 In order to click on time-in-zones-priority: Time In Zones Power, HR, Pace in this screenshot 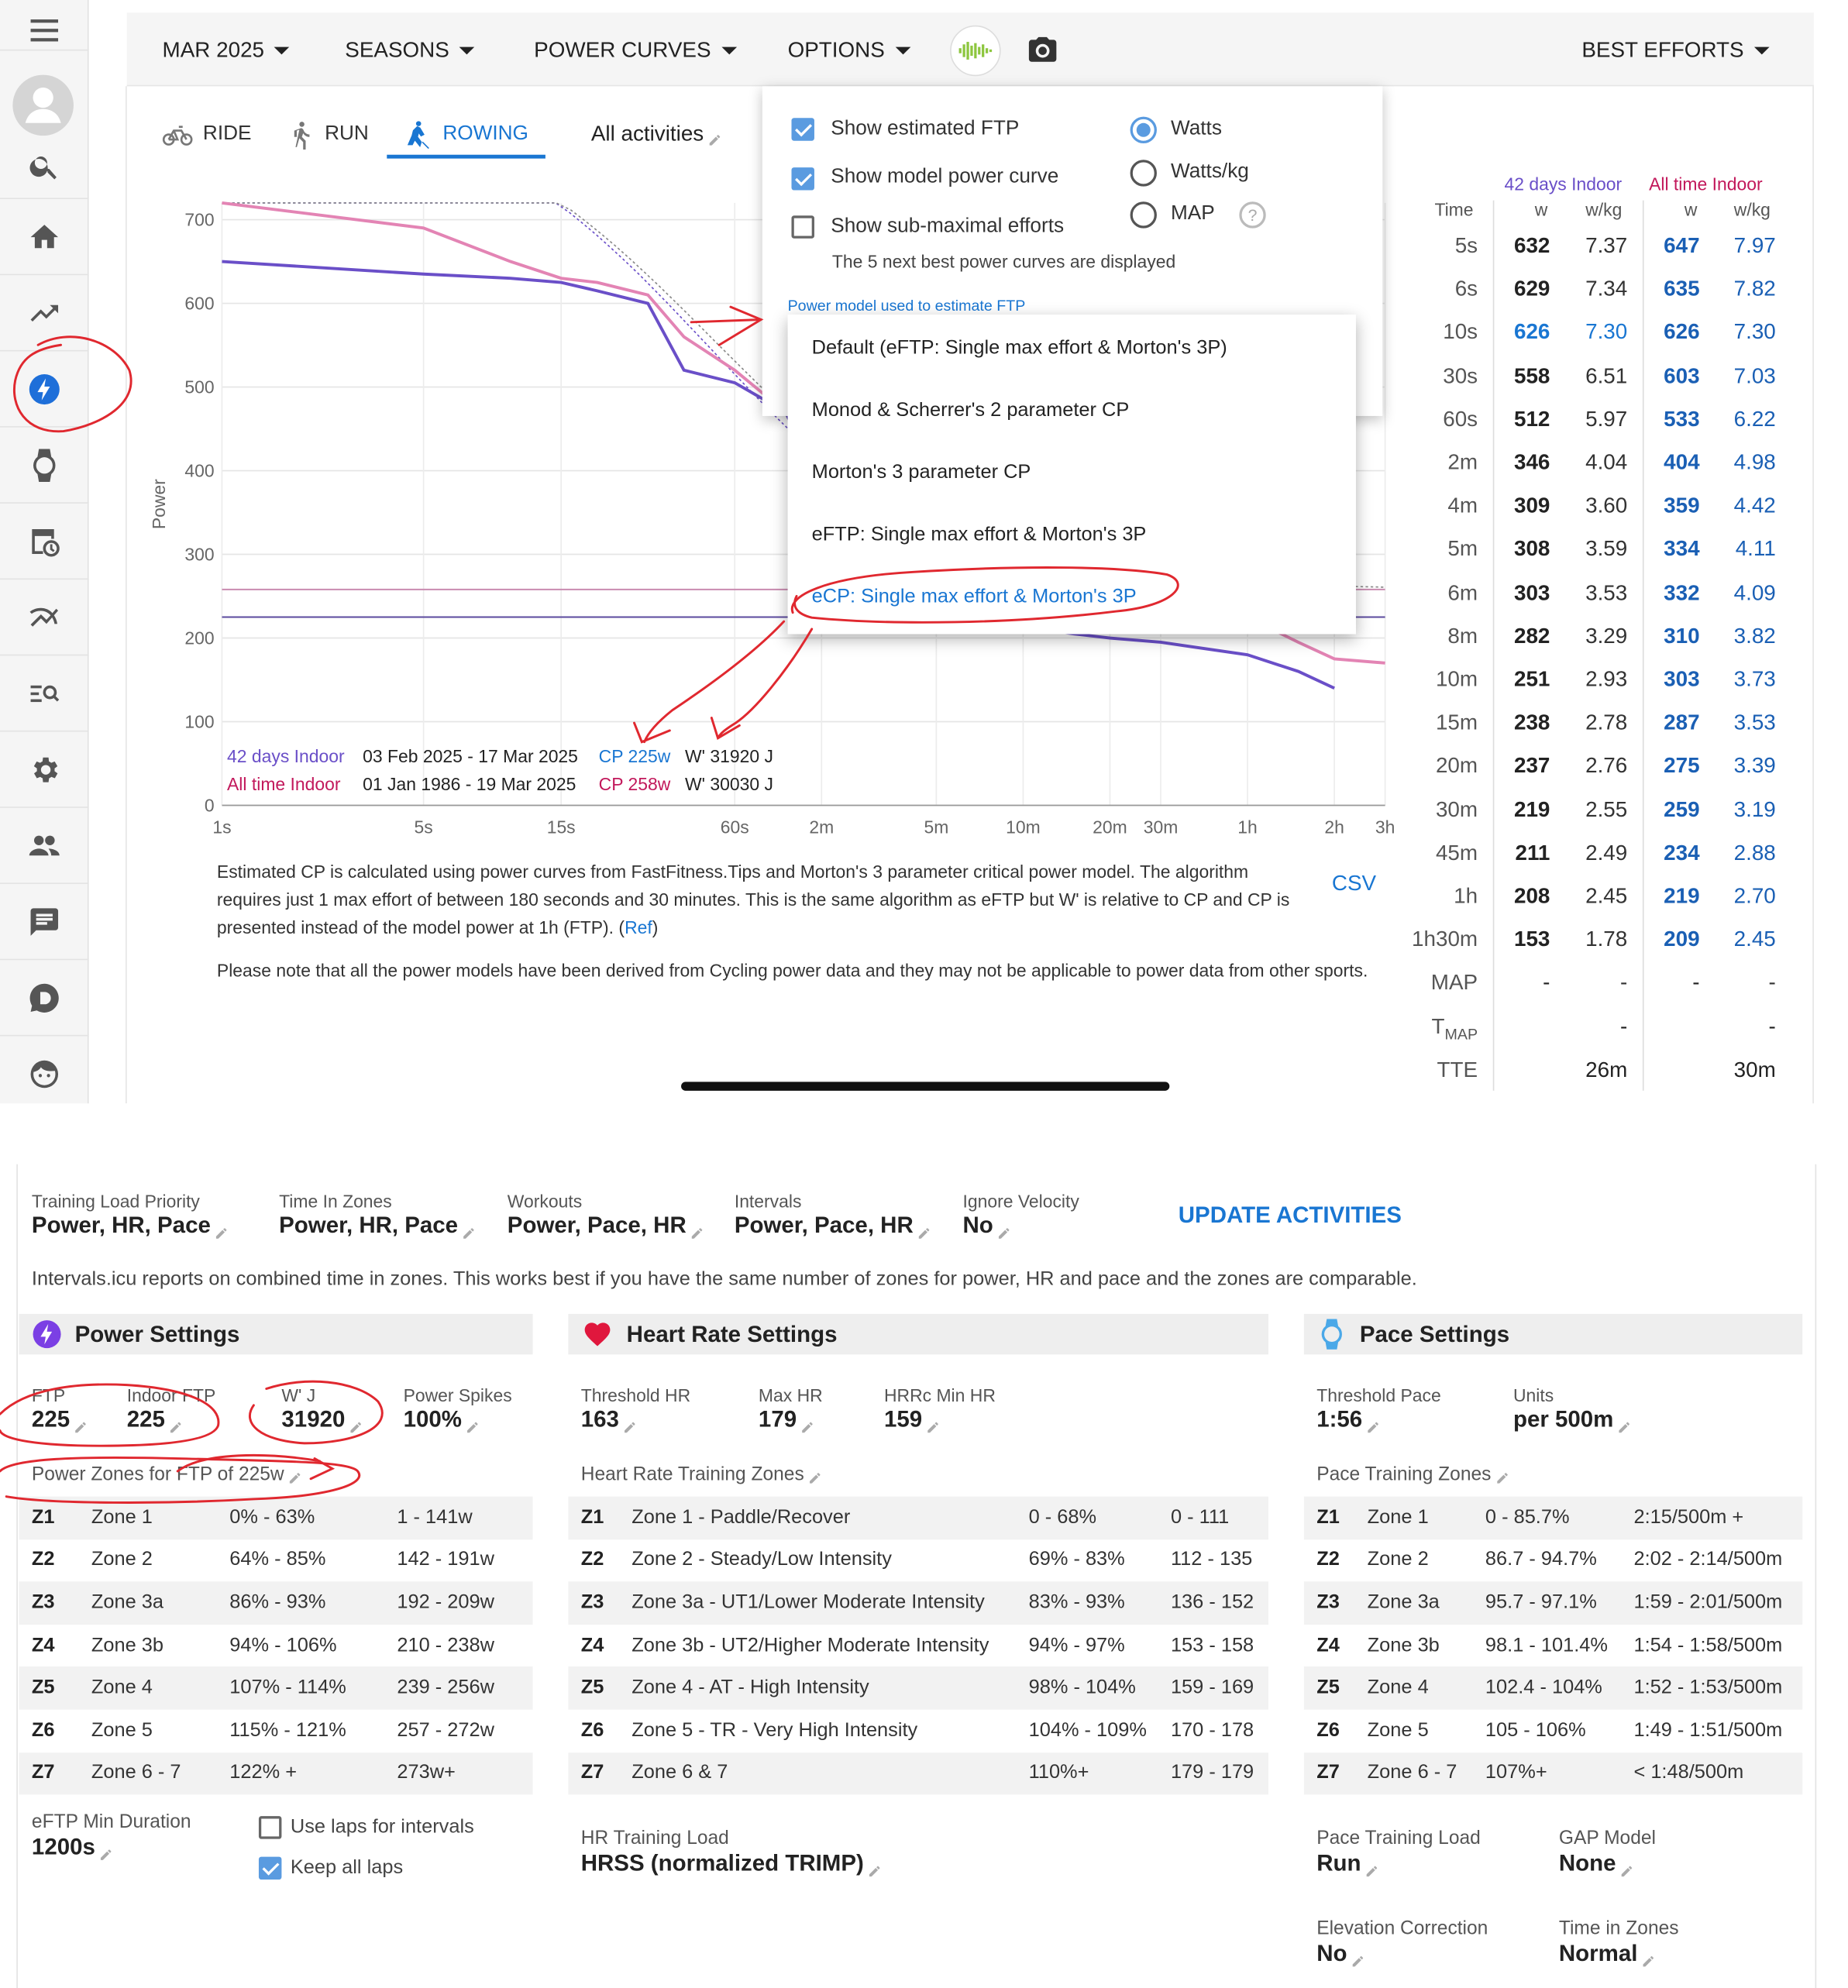, I will do `click(377, 1215)`.